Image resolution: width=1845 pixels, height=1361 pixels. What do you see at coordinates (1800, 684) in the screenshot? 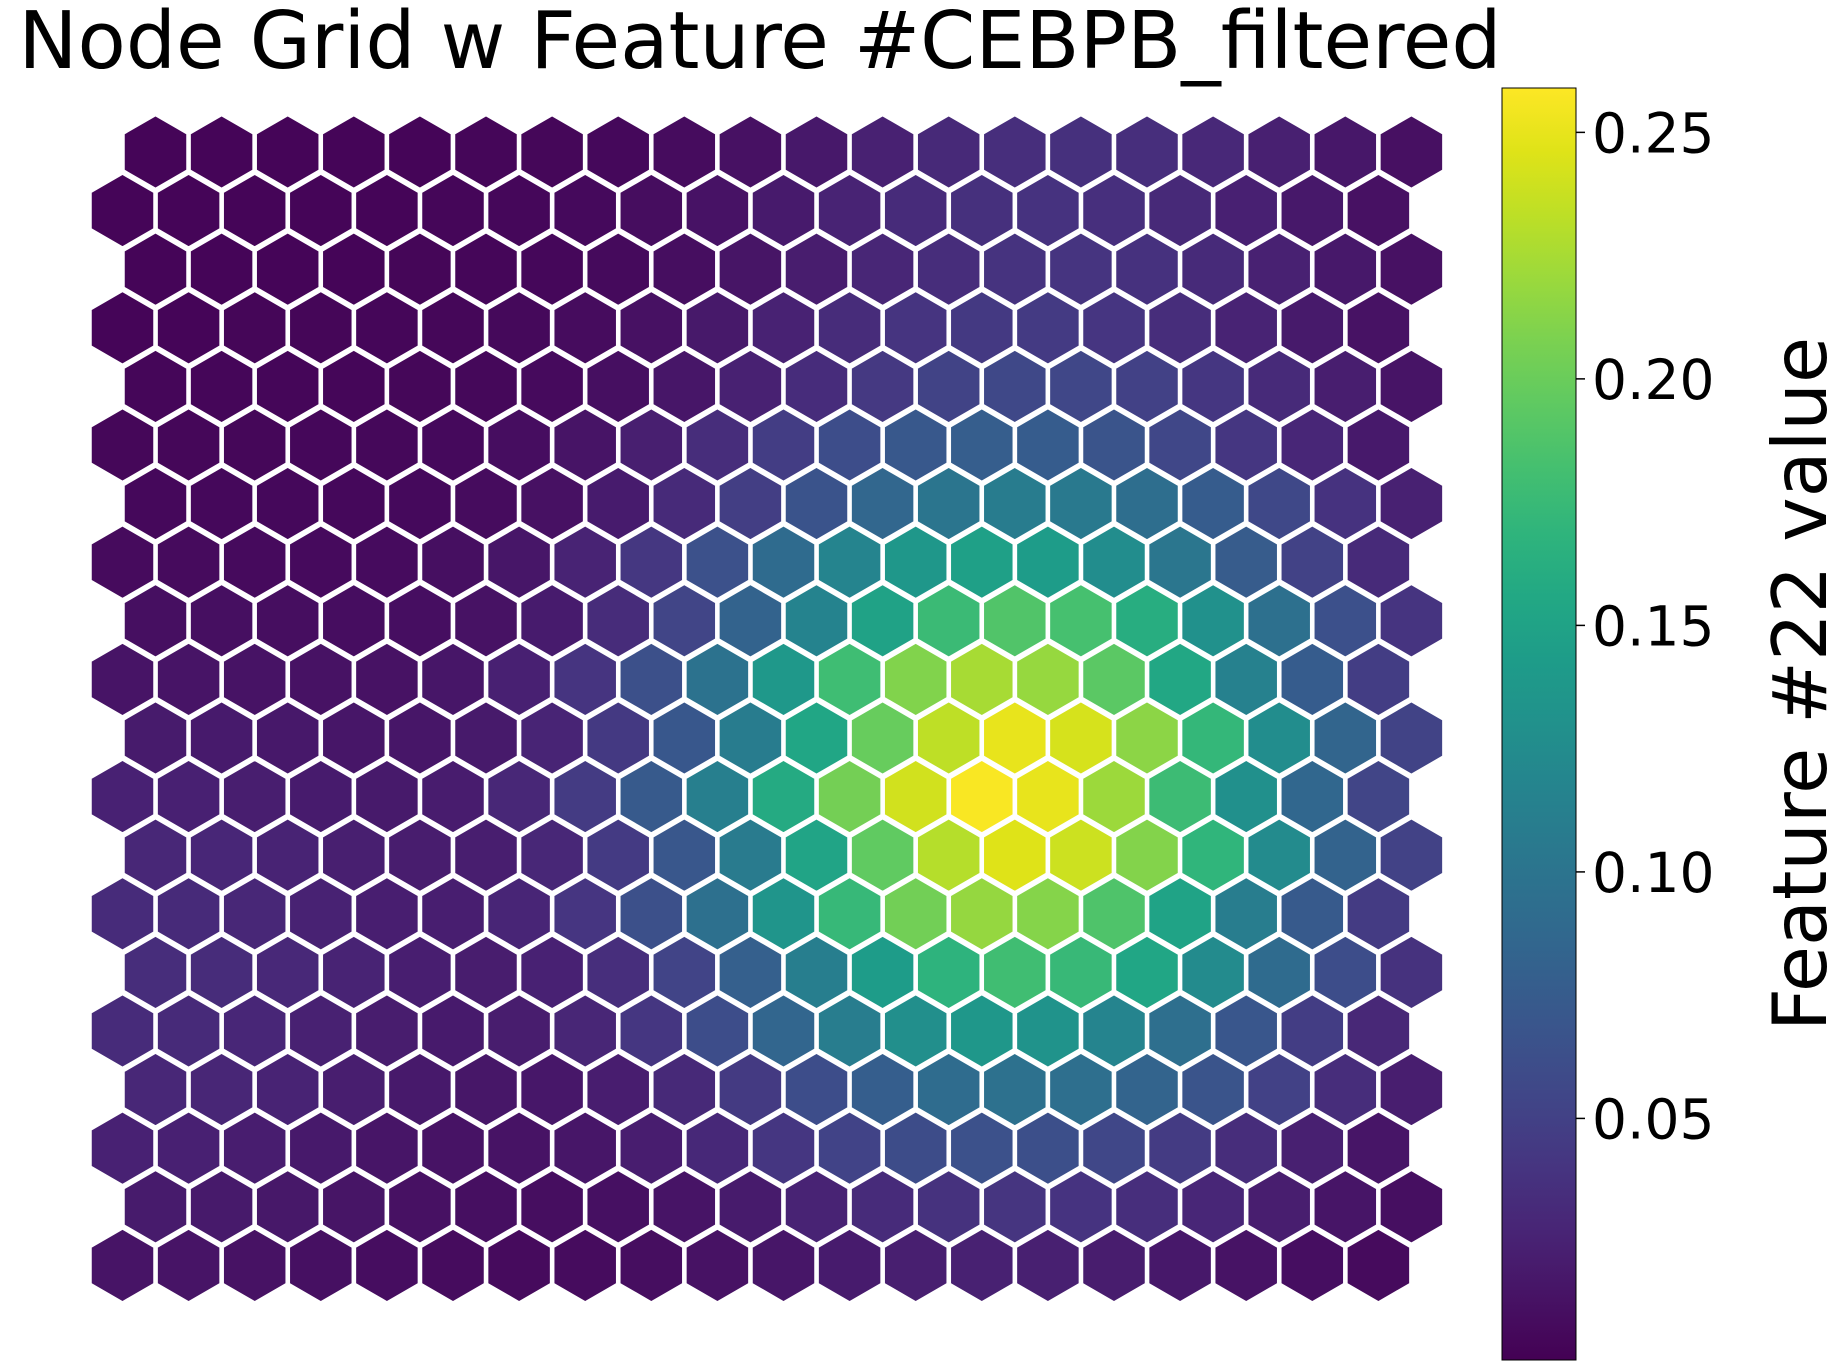
I see `colorbar-label: Feature #22 value` at bounding box center [1800, 684].